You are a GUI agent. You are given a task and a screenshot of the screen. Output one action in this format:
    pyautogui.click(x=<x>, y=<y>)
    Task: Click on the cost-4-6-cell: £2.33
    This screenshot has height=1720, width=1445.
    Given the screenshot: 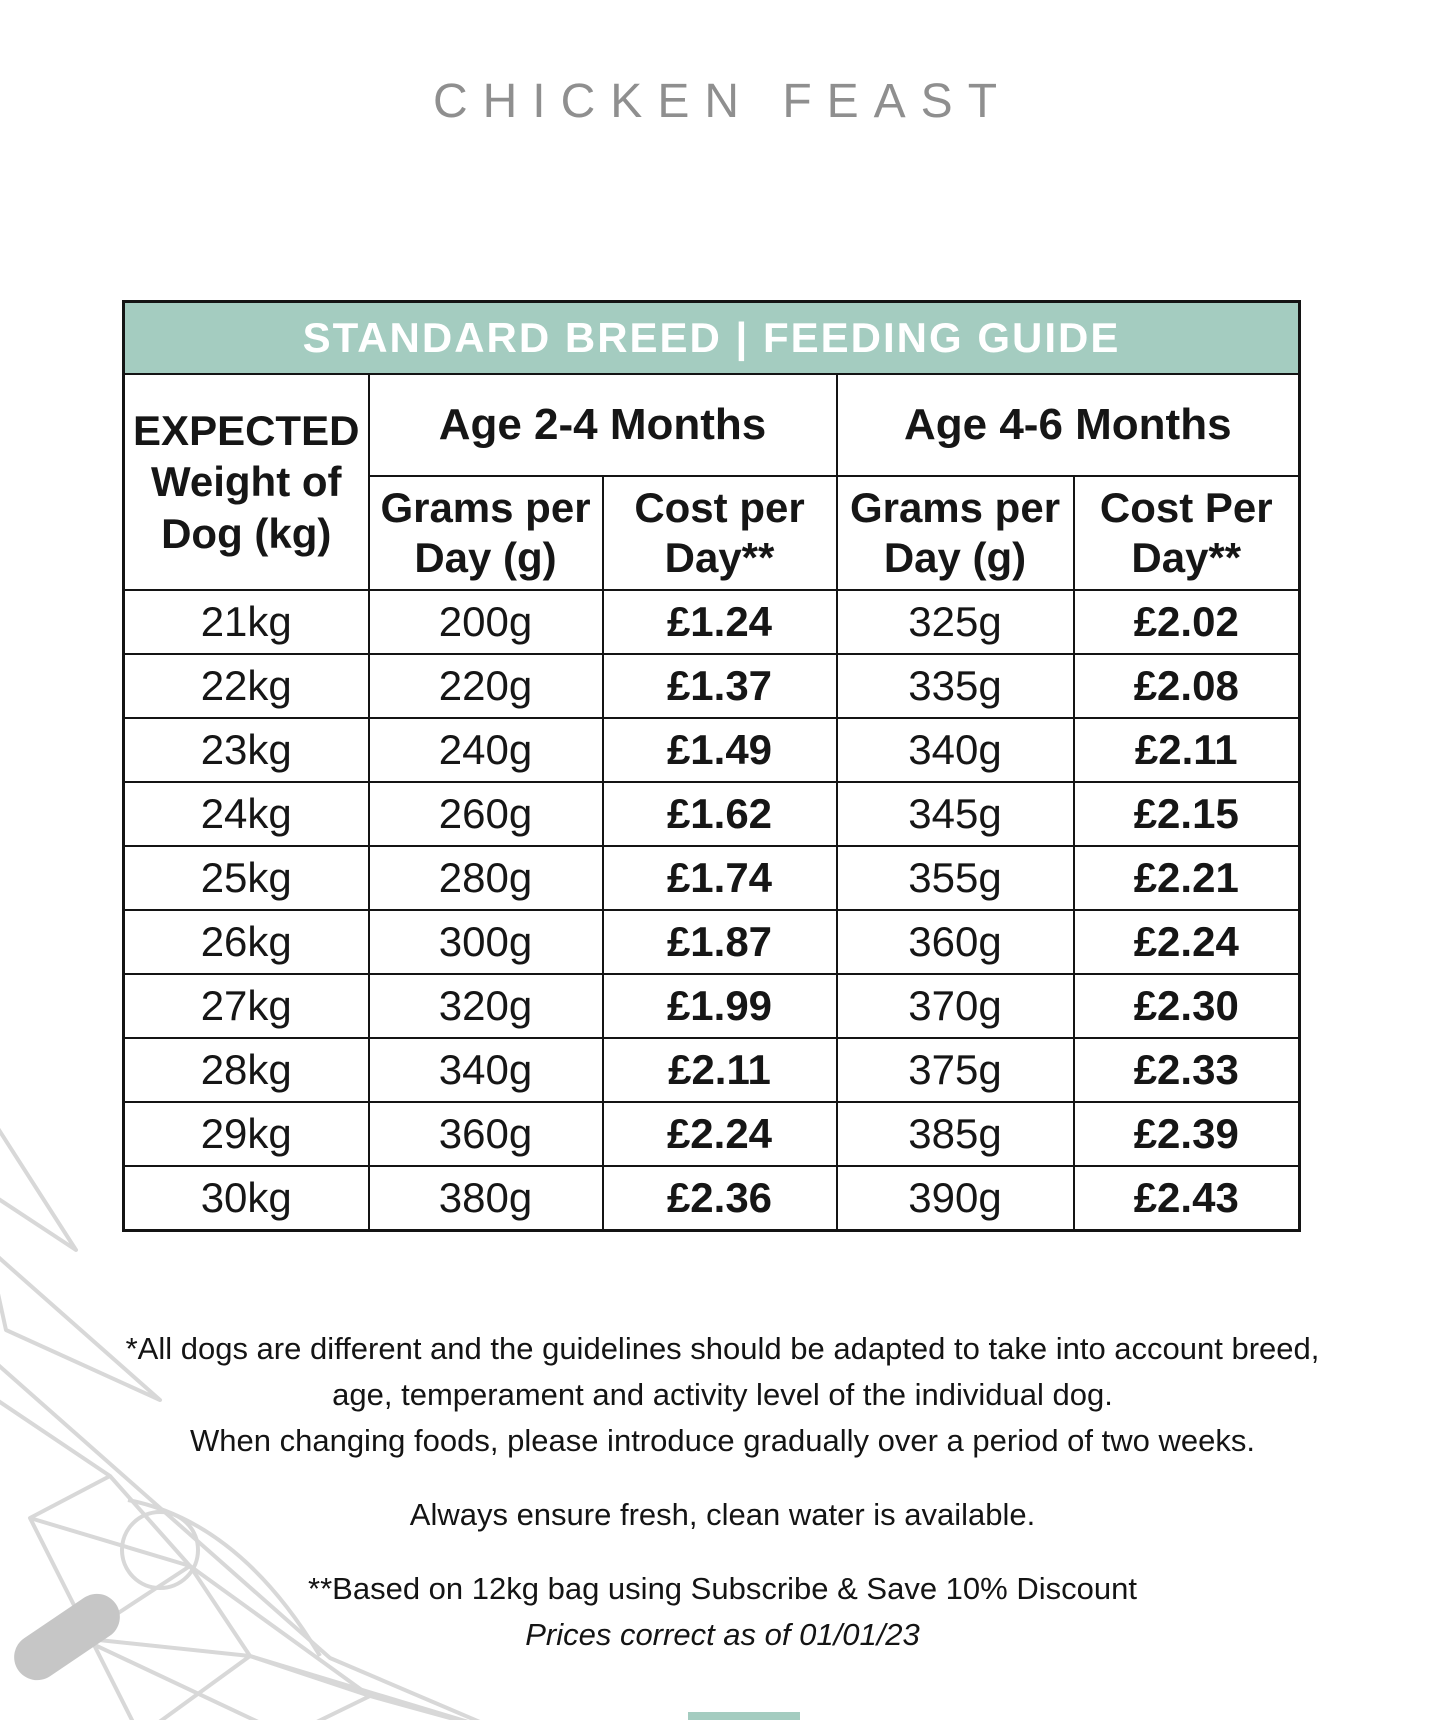 What is the action you would take?
    pyautogui.click(x=1186, y=1070)
    